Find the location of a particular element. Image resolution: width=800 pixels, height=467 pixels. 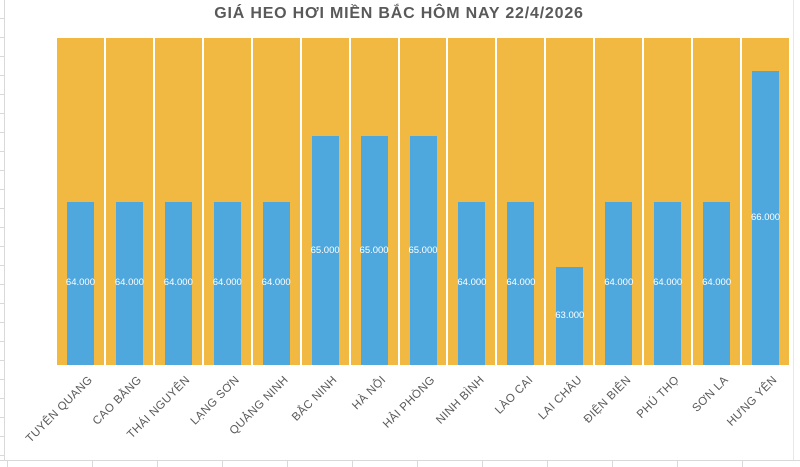

x-axis-label: PHÚ THỌ is located at coordinates (659, 397).